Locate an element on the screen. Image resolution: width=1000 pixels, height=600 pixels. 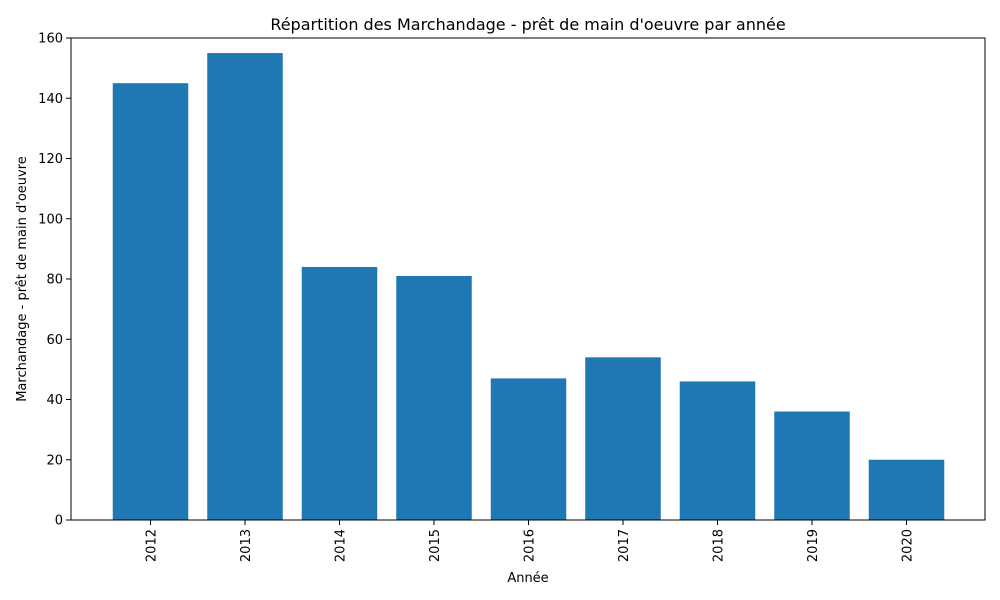
y-tick-label-0: 0 is located at coordinates (59, 521).